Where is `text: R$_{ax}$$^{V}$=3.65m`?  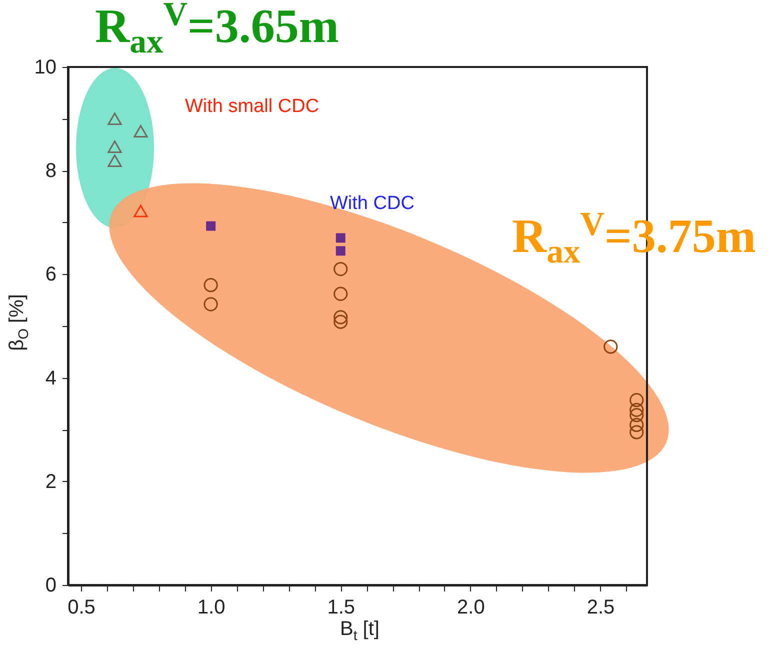 text: R$_{ax}$$^{V}$=3.65m is located at coordinates (217, 31).